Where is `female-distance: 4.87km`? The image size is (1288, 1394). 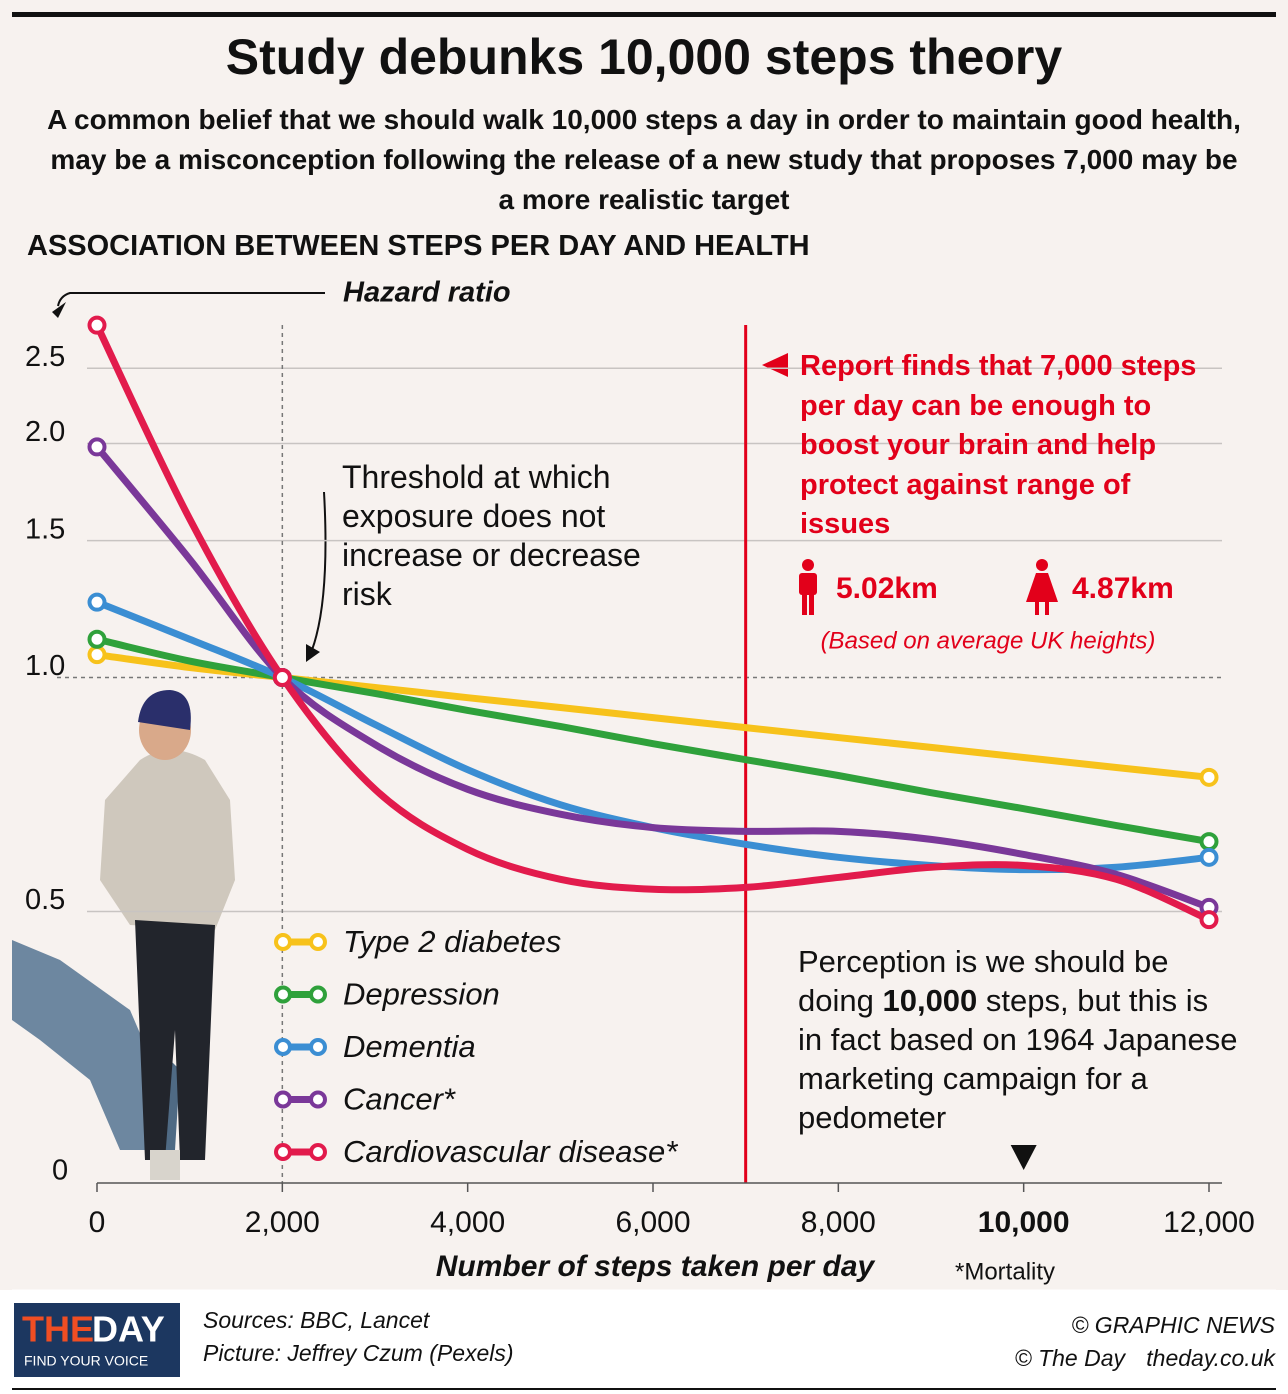 female-distance: 4.87km is located at coordinates (1123, 588).